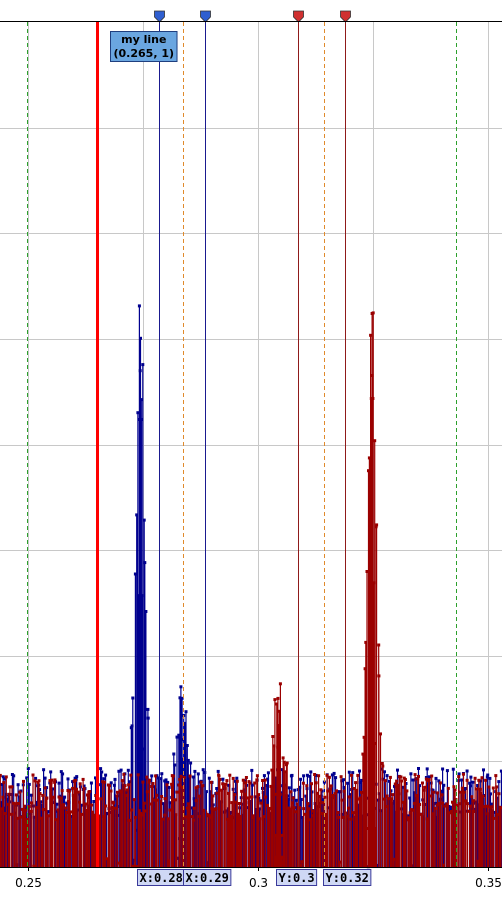 Image resolution: width=502 pixels, height=900 pixels. Describe the element at coordinates (347, 878) in the screenshot. I see `cursor-label-3: Y:0.32` at that location.